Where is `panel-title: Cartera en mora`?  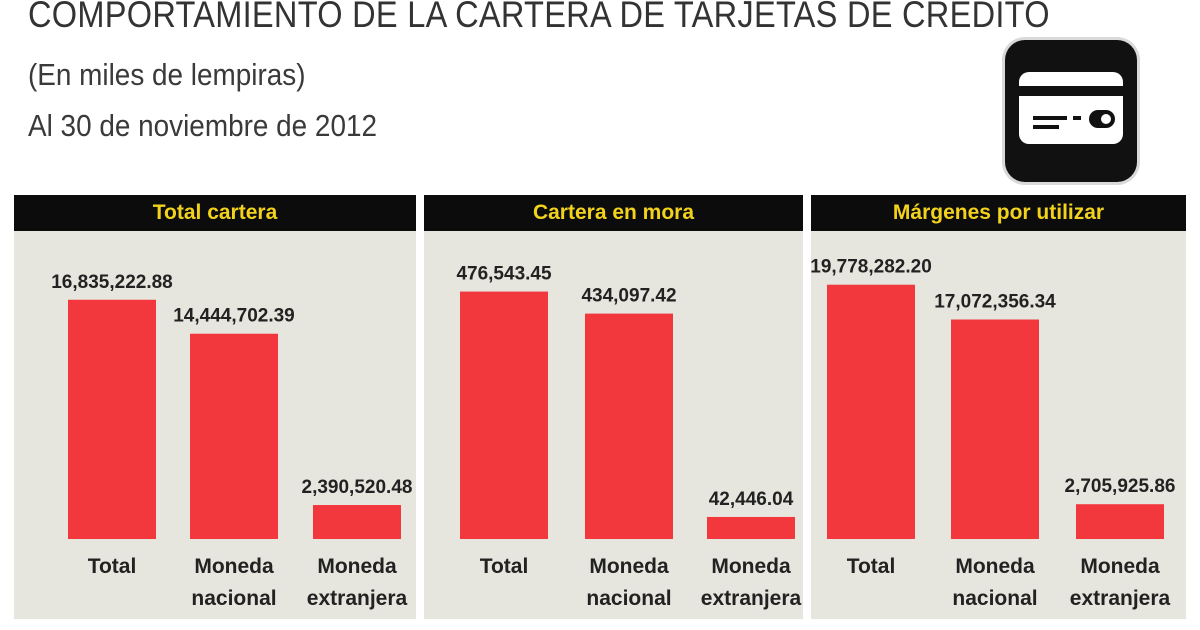 panel-title: Cartera en mora is located at coordinates (613, 212).